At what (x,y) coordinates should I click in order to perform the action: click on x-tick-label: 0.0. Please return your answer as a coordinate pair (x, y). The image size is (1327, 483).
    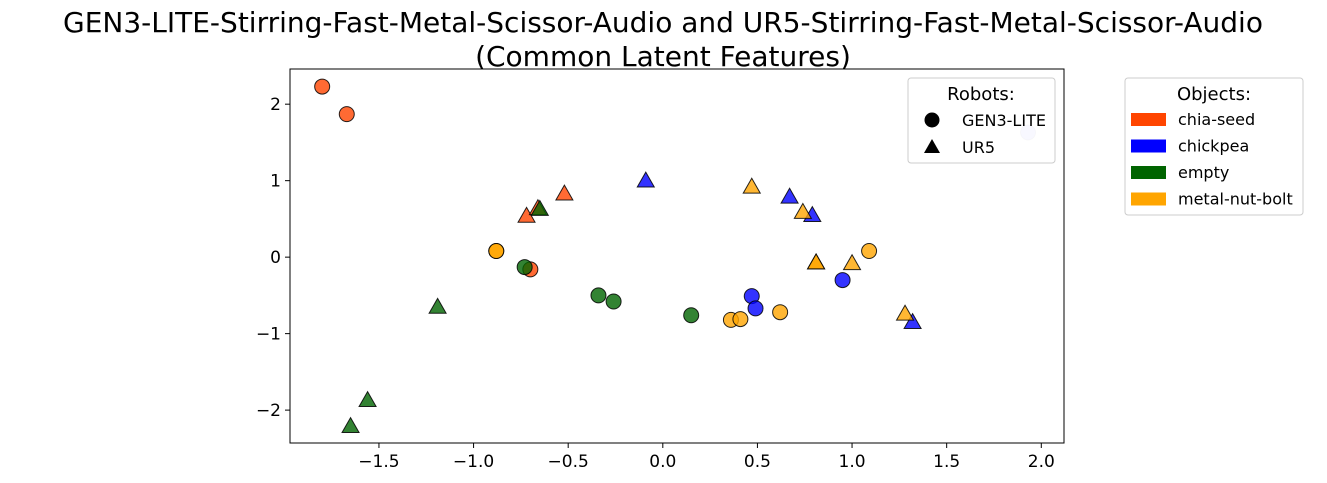
    Looking at the image, I should click on (662, 462).